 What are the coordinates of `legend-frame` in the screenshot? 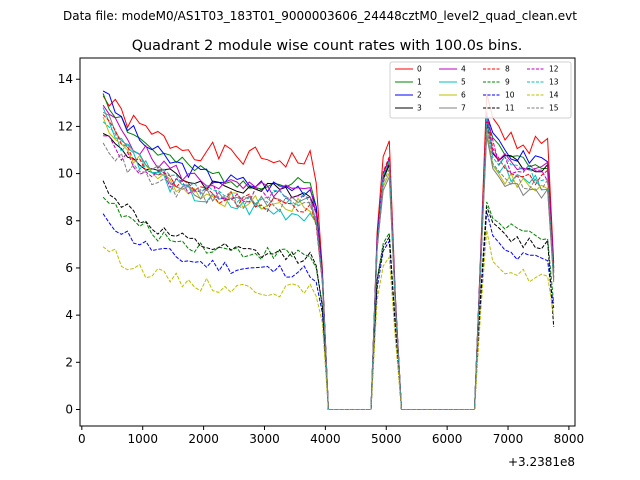 It's located at (480, 90).